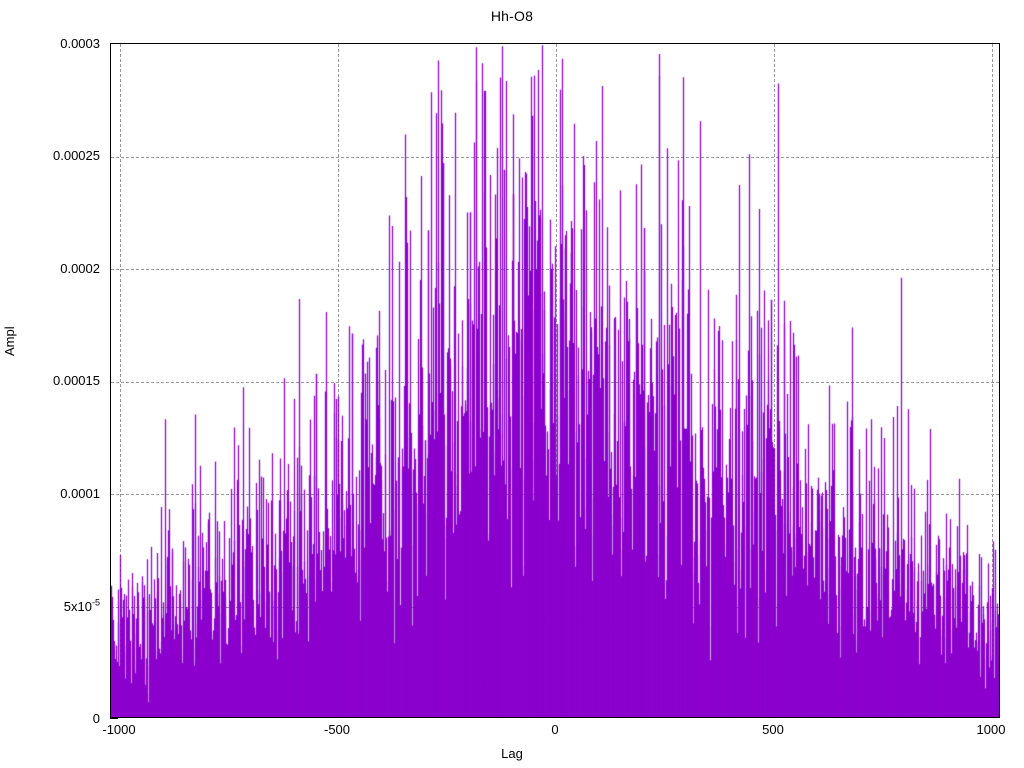 This screenshot has width=1024, height=768. I want to click on y-tick-label-0.00025: 0.00025, so click(76, 155).